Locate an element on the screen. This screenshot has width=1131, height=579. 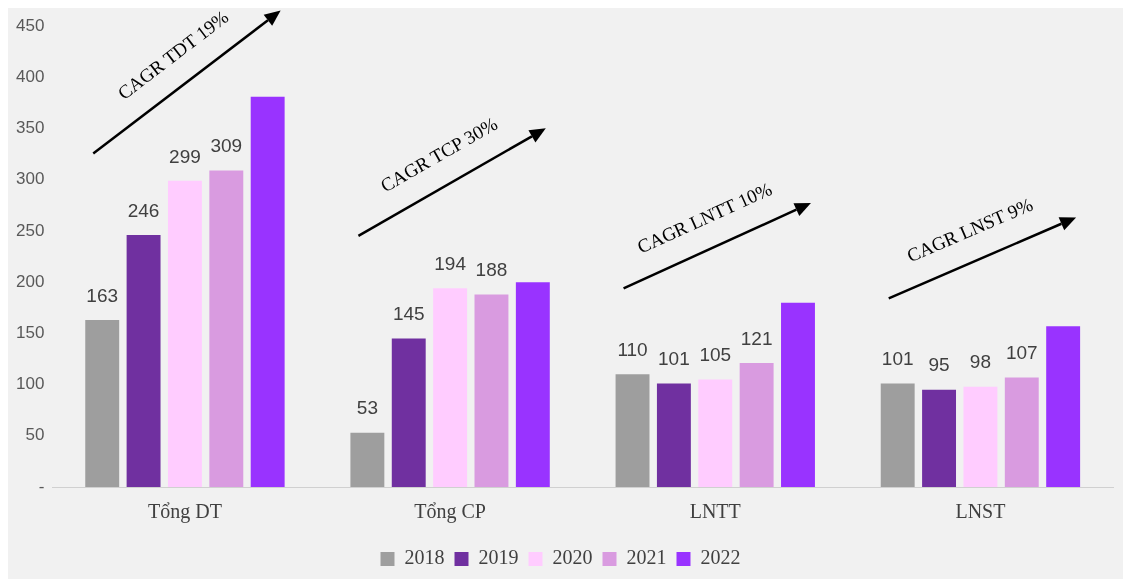
x-tick-label: Tổng DT is located at coordinates (185, 512).